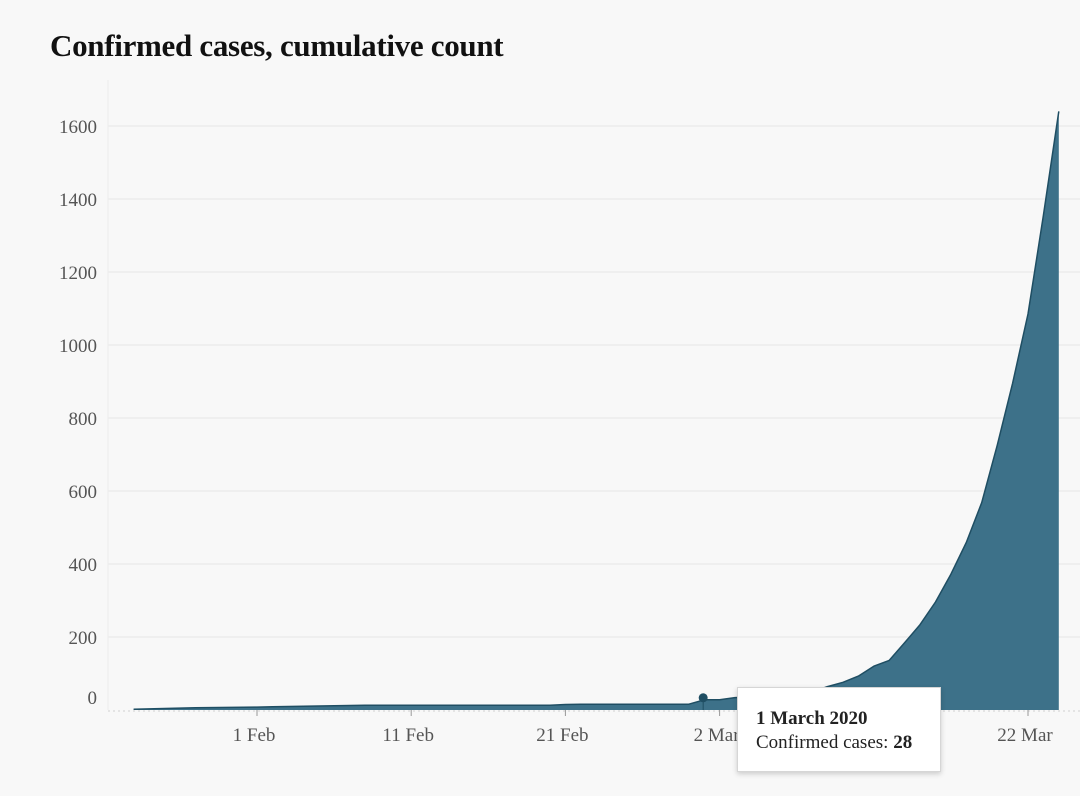 The width and height of the screenshot is (1080, 796). Describe the element at coordinates (812, 718) in the screenshot. I see `tooltip-date: 1 March 2020` at that location.